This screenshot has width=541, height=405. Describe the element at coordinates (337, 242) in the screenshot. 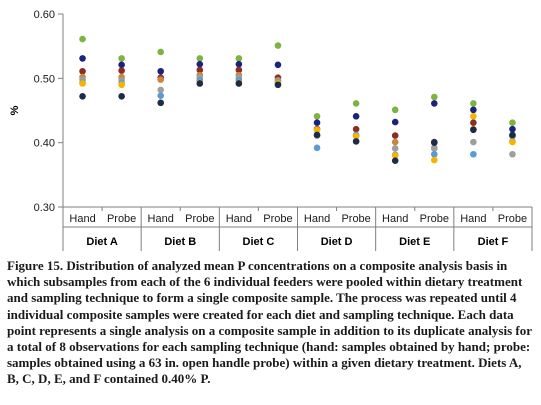

I see `diet-group-label: Diet D` at that location.